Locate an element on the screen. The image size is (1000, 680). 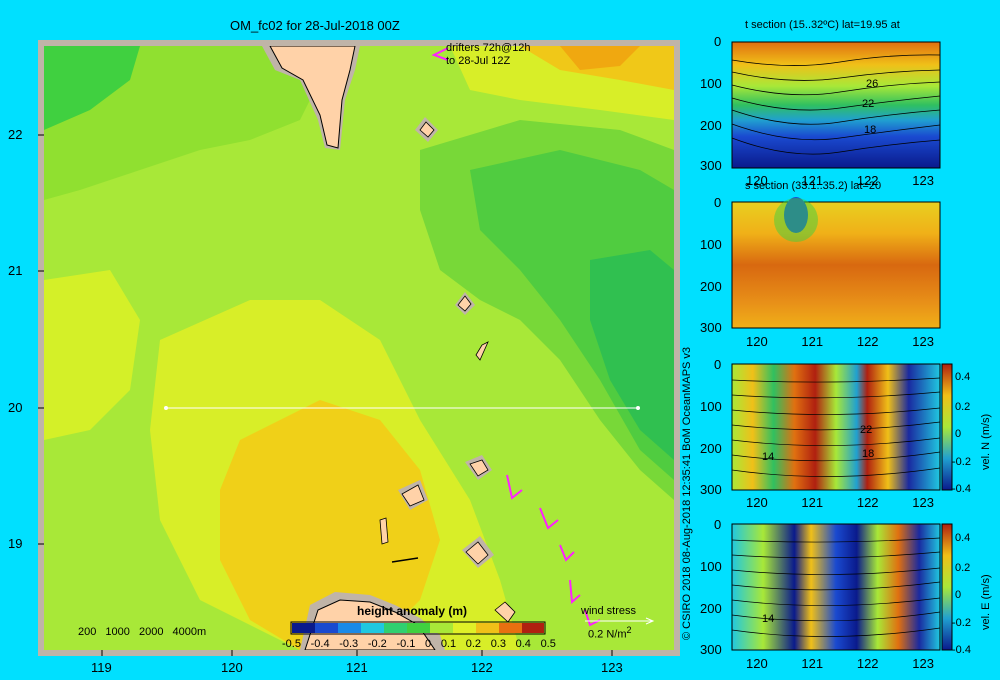
s-section-title: s section (33.1..35.2) lat=20 is located at coordinates (813, 186).